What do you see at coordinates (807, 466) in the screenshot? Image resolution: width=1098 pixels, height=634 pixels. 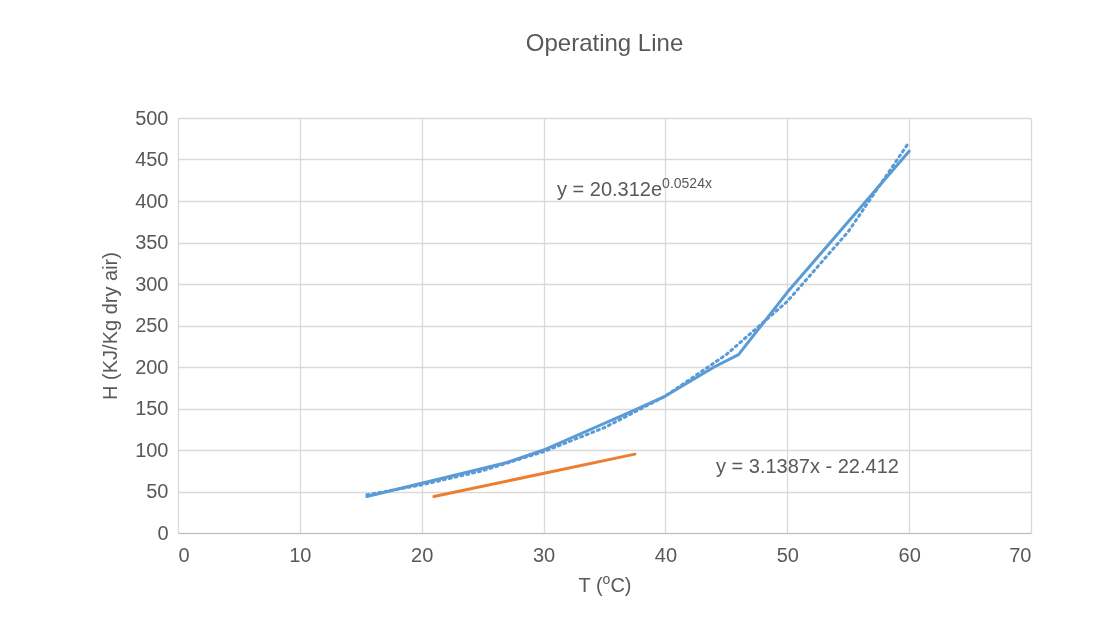 I see `annotation: y = 3.1387x - 22.412` at bounding box center [807, 466].